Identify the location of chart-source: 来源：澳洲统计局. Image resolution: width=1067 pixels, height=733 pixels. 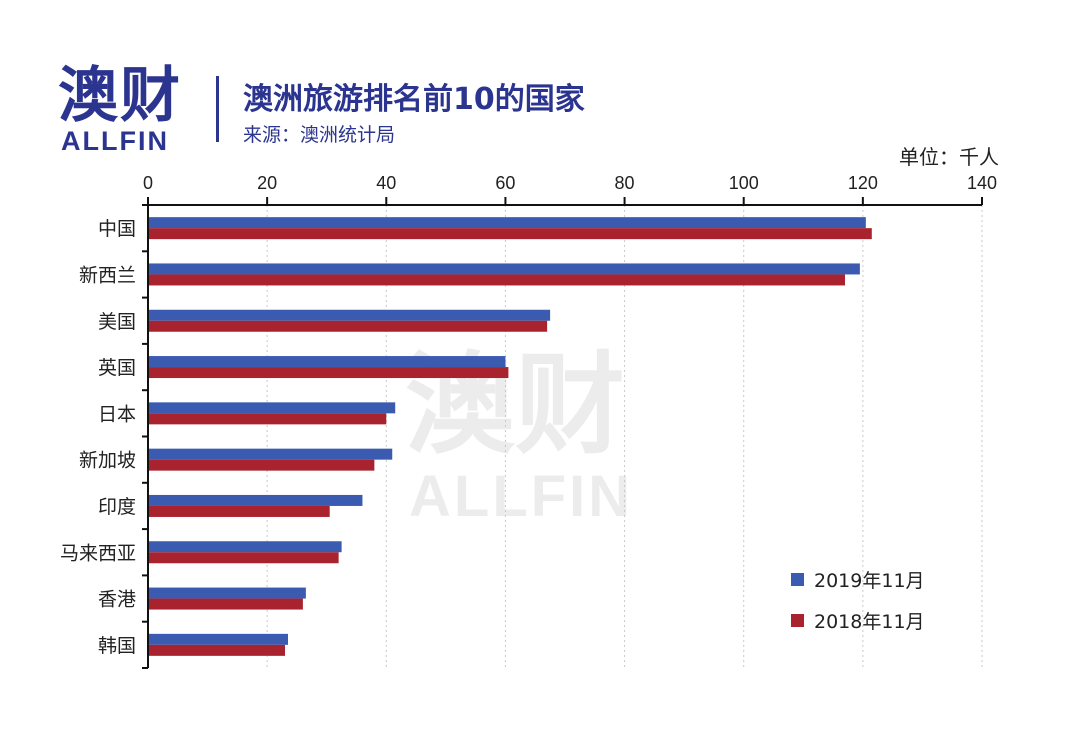
(319, 135).